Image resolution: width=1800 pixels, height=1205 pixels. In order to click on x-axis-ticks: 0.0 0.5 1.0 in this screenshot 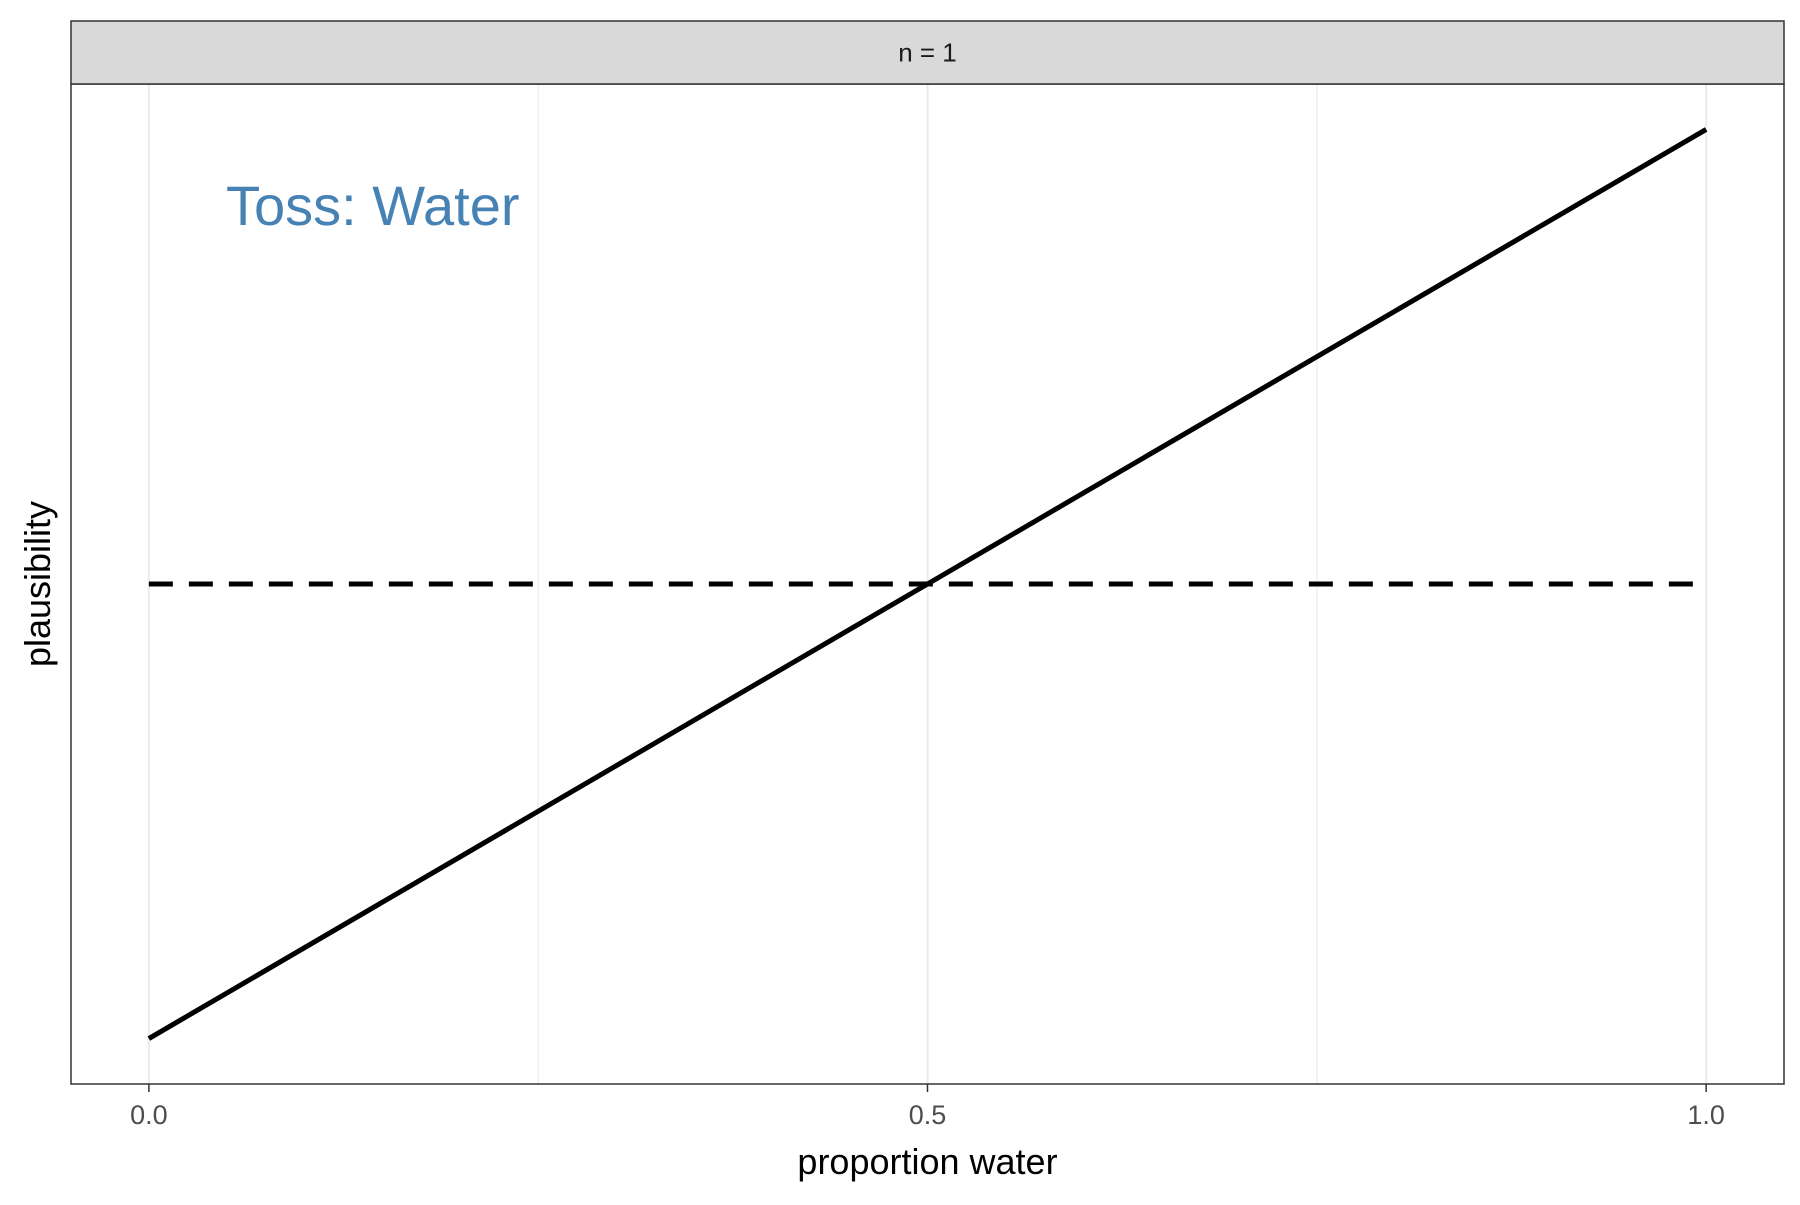, I will do `click(927, 1107)`.